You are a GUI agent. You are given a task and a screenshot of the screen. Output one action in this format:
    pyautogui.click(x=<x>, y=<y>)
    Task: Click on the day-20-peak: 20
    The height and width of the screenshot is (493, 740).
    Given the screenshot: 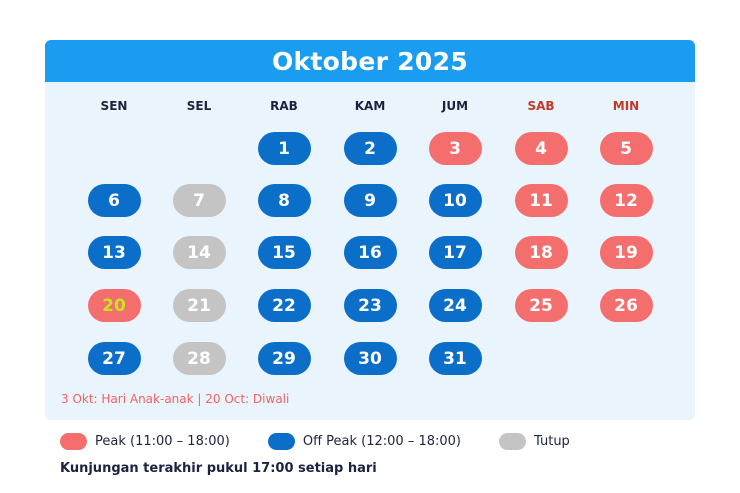 What is the action you would take?
    pyautogui.click(x=114, y=305)
    